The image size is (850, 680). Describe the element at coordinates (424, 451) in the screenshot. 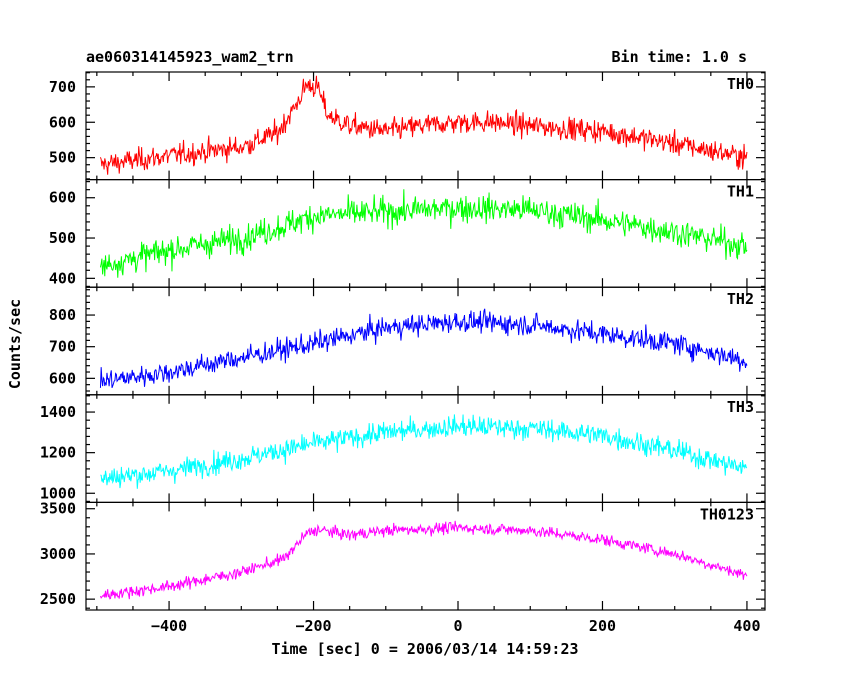

I see `series-line-th3` at that location.